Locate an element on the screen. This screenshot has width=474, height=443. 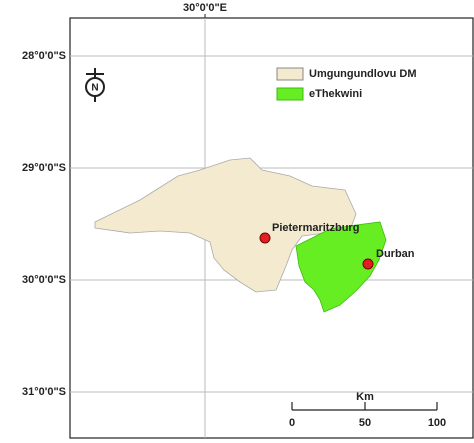
scale-label: 50 is located at coordinates (365, 423).